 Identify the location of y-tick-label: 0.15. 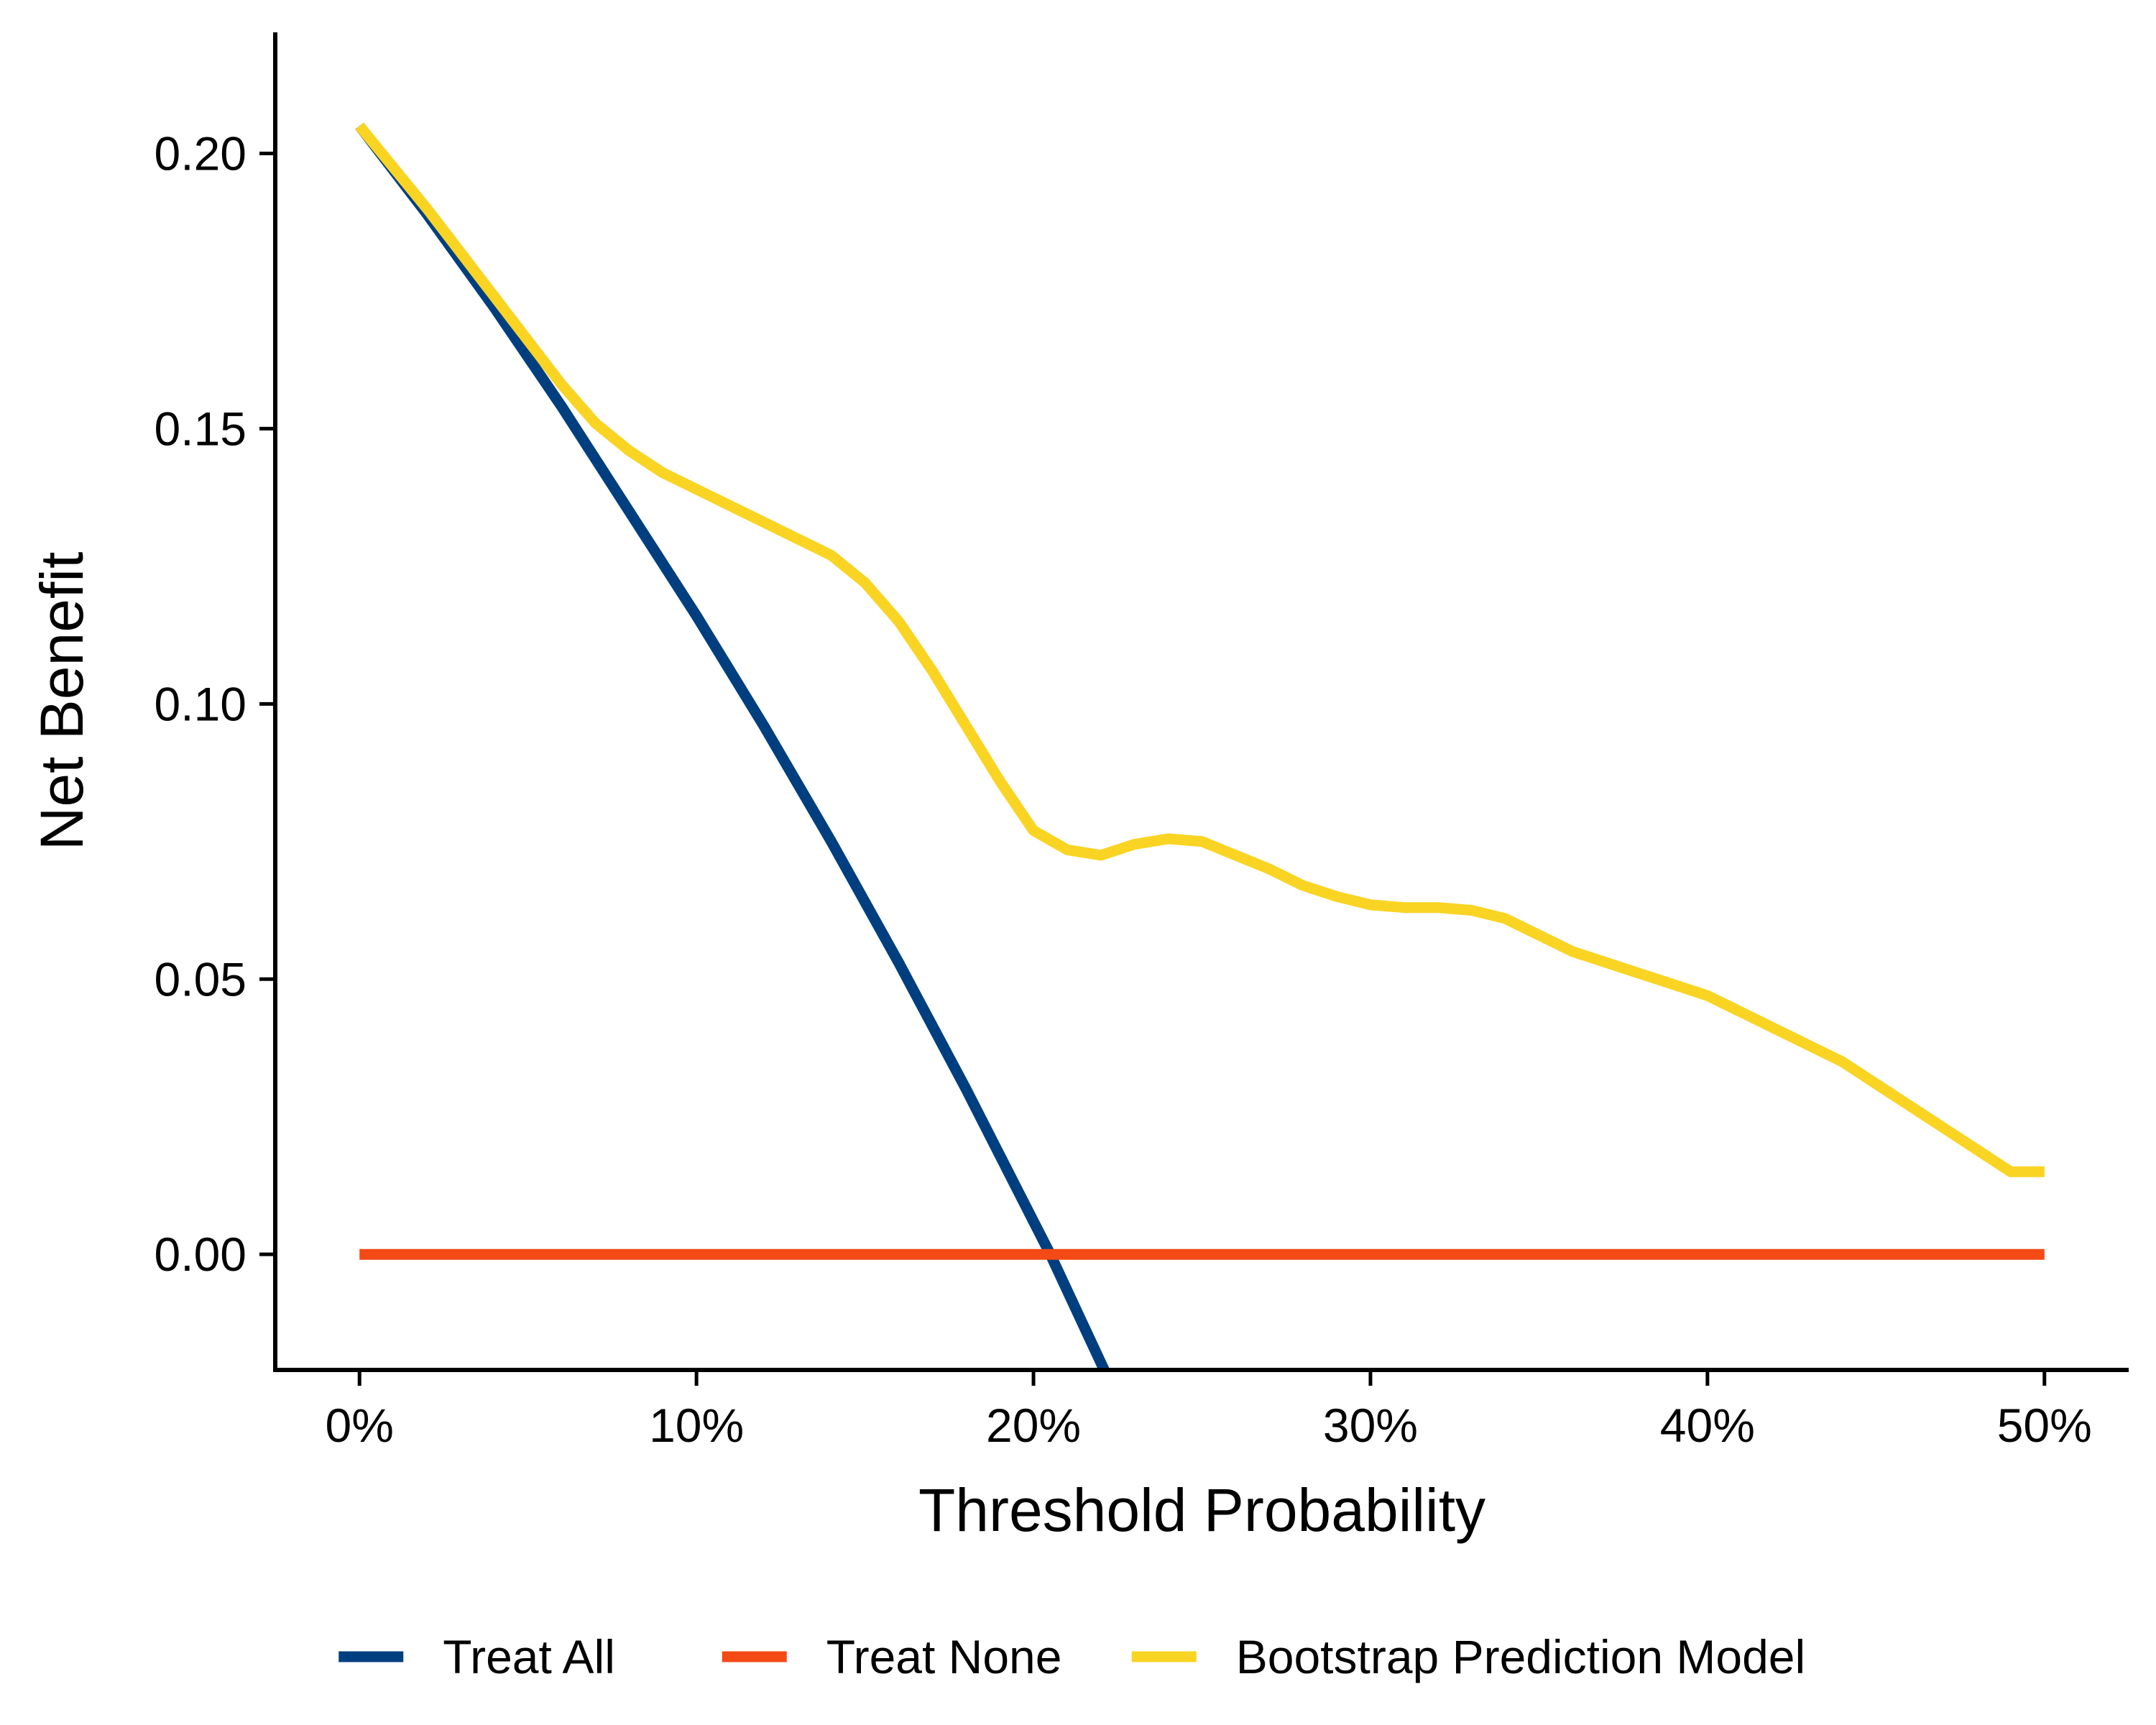
(201, 428).